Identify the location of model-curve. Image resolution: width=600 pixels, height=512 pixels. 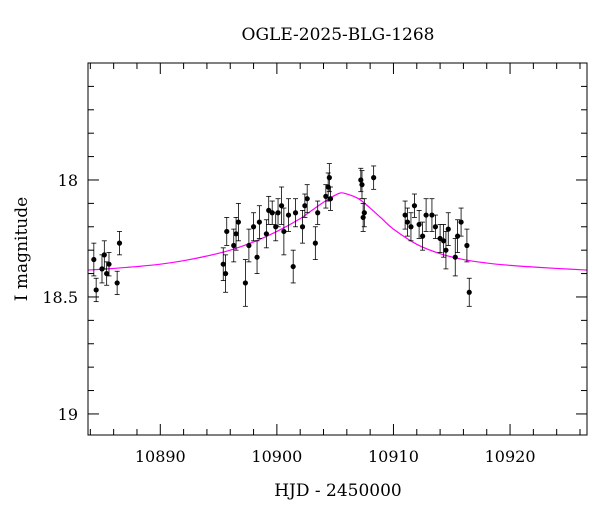
(337, 231).